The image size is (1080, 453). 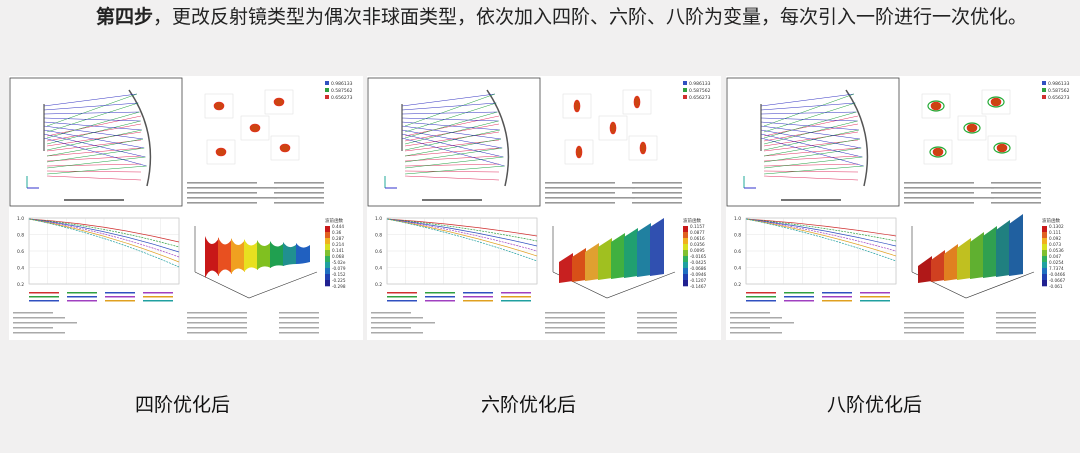 What do you see at coordinates (698, 280) in the screenshot?
I see `colorbar-tick: -0.1207` at bounding box center [698, 280].